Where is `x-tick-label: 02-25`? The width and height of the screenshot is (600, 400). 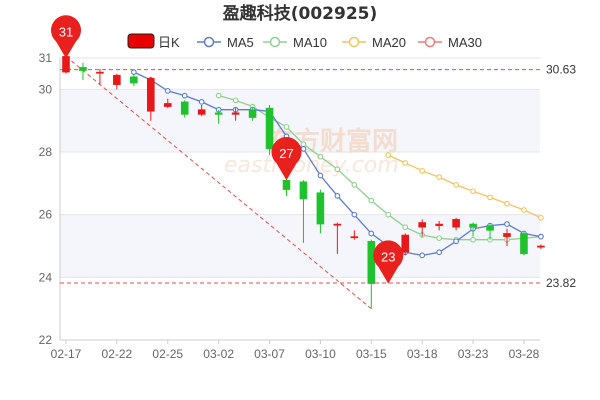 x-tick-label: 02-25 is located at coordinates (167, 354).